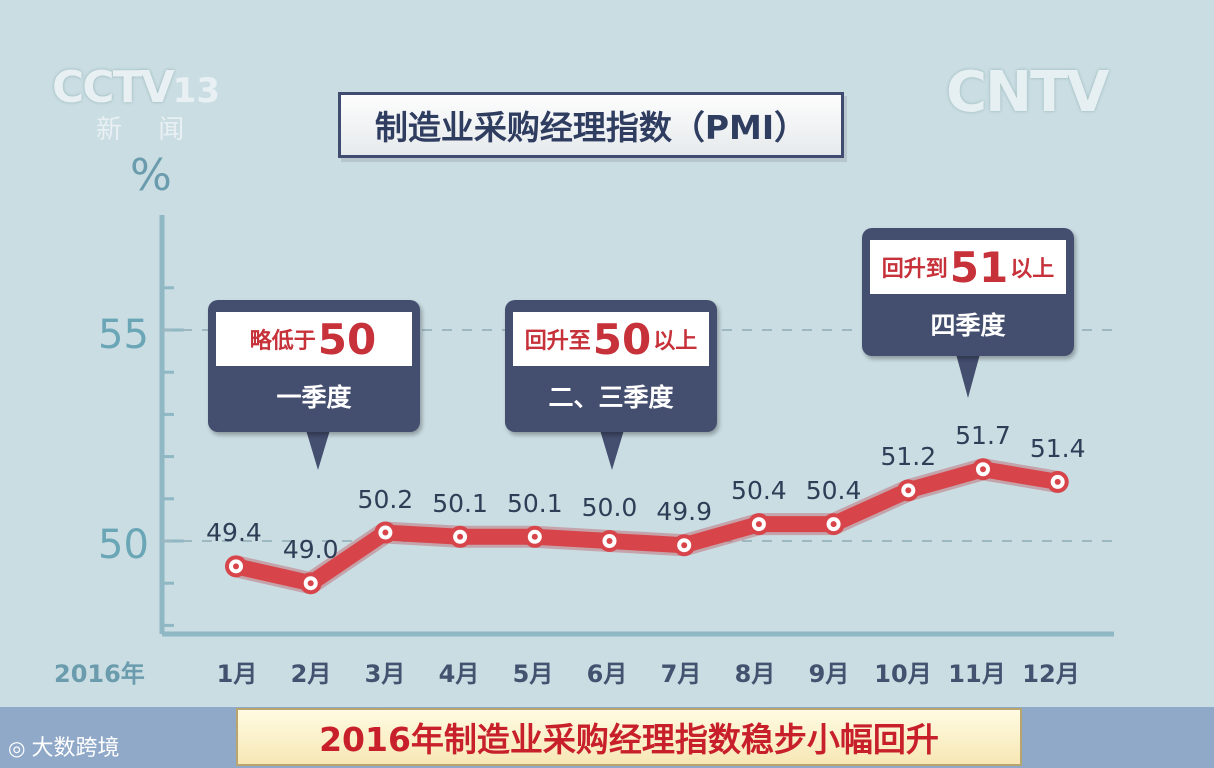  Describe the element at coordinates (914, 269) in the screenshot. I see `callout-prefix: 回升到` at that location.